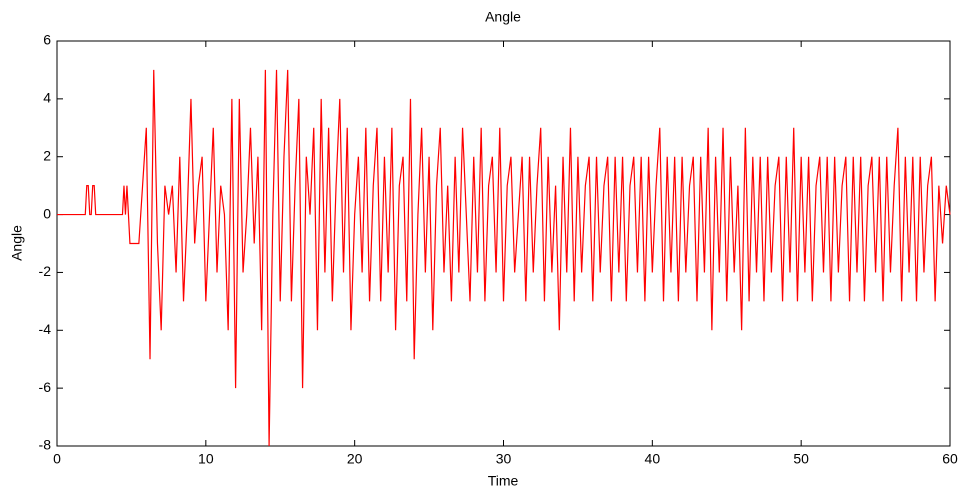 The image size is (959, 494). What do you see at coordinates (47, 155) in the screenshot?
I see `y-tick-label: 2` at bounding box center [47, 155].